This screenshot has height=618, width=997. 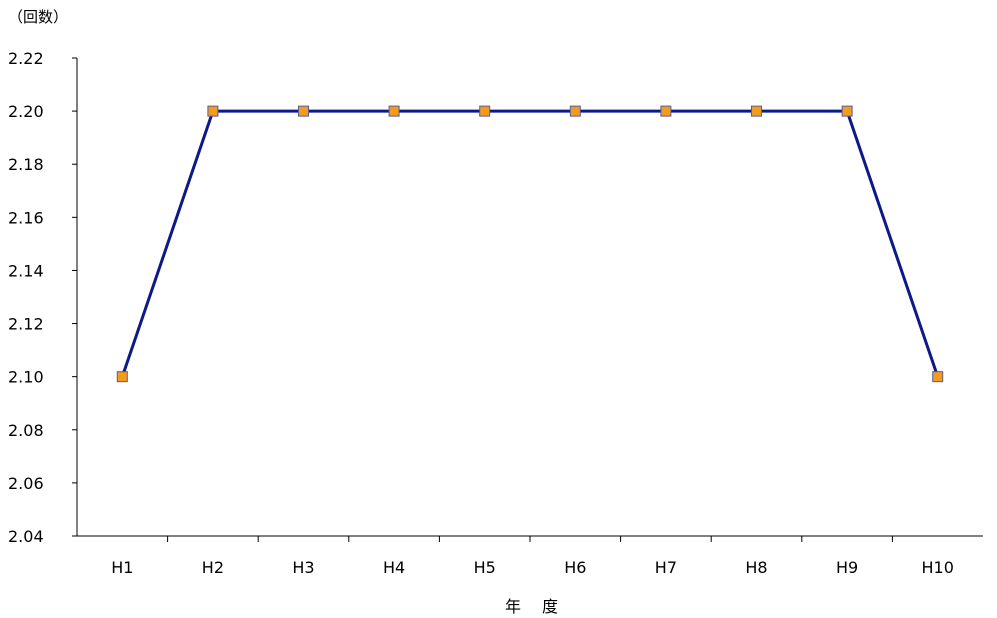 What do you see at coordinates (575, 567) in the screenshot?
I see `x-tick-label: H6` at bounding box center [575, 567].